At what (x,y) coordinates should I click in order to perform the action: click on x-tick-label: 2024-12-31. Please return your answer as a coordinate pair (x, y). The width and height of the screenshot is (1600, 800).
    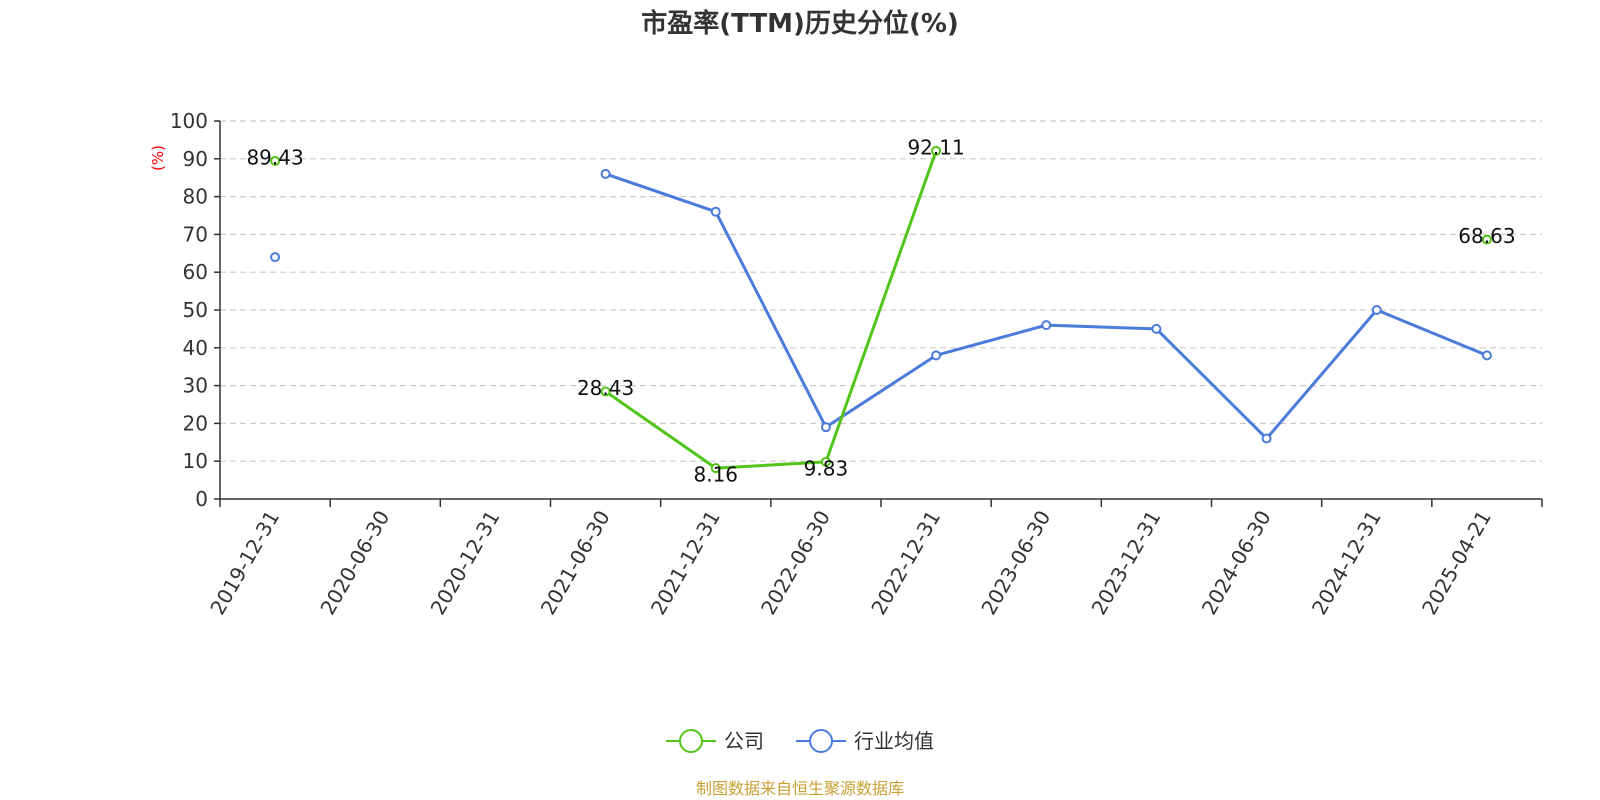
    Looking at the image, I should click on (1346, 562).